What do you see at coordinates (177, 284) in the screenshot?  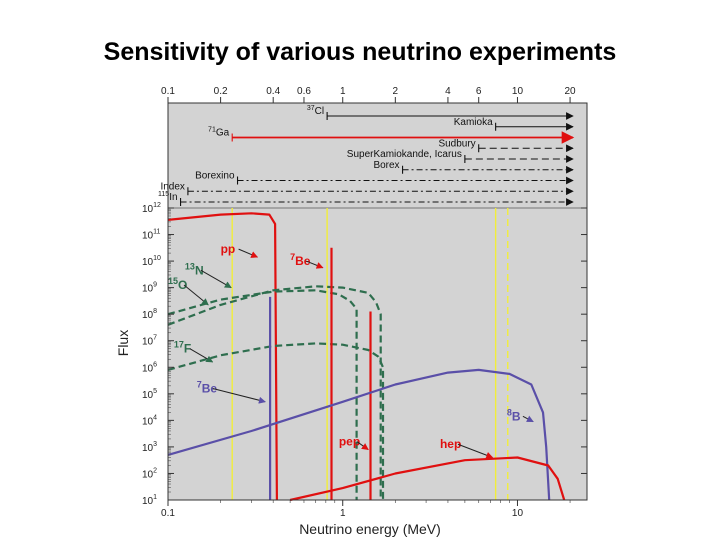 I see `series-label-15o: 15O` at bounding box center [177, 284].